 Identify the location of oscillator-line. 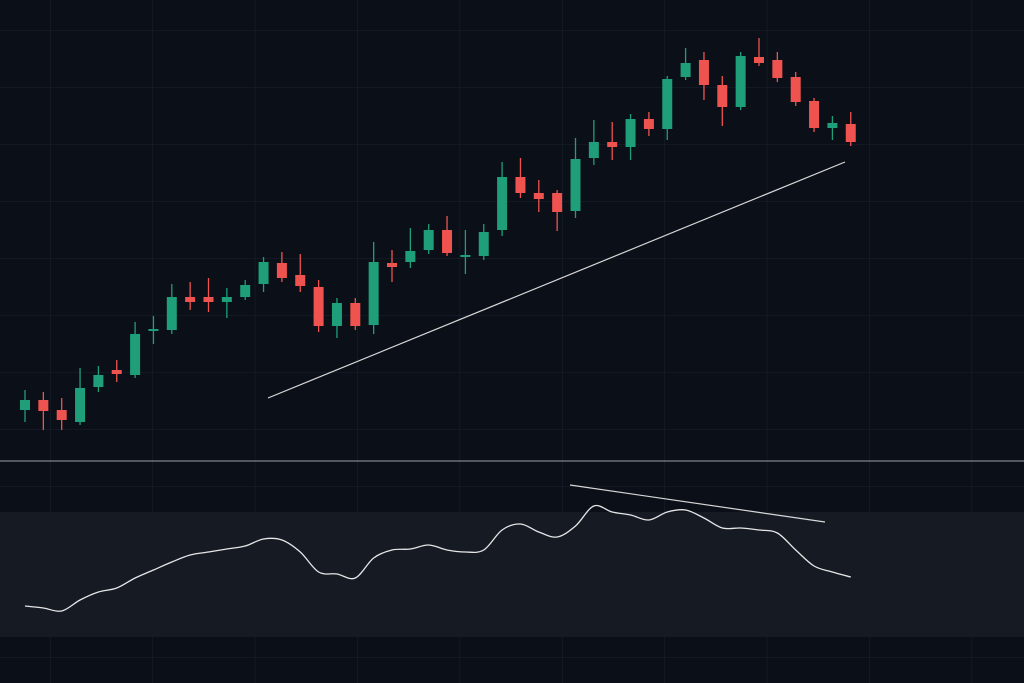
(437, 558).